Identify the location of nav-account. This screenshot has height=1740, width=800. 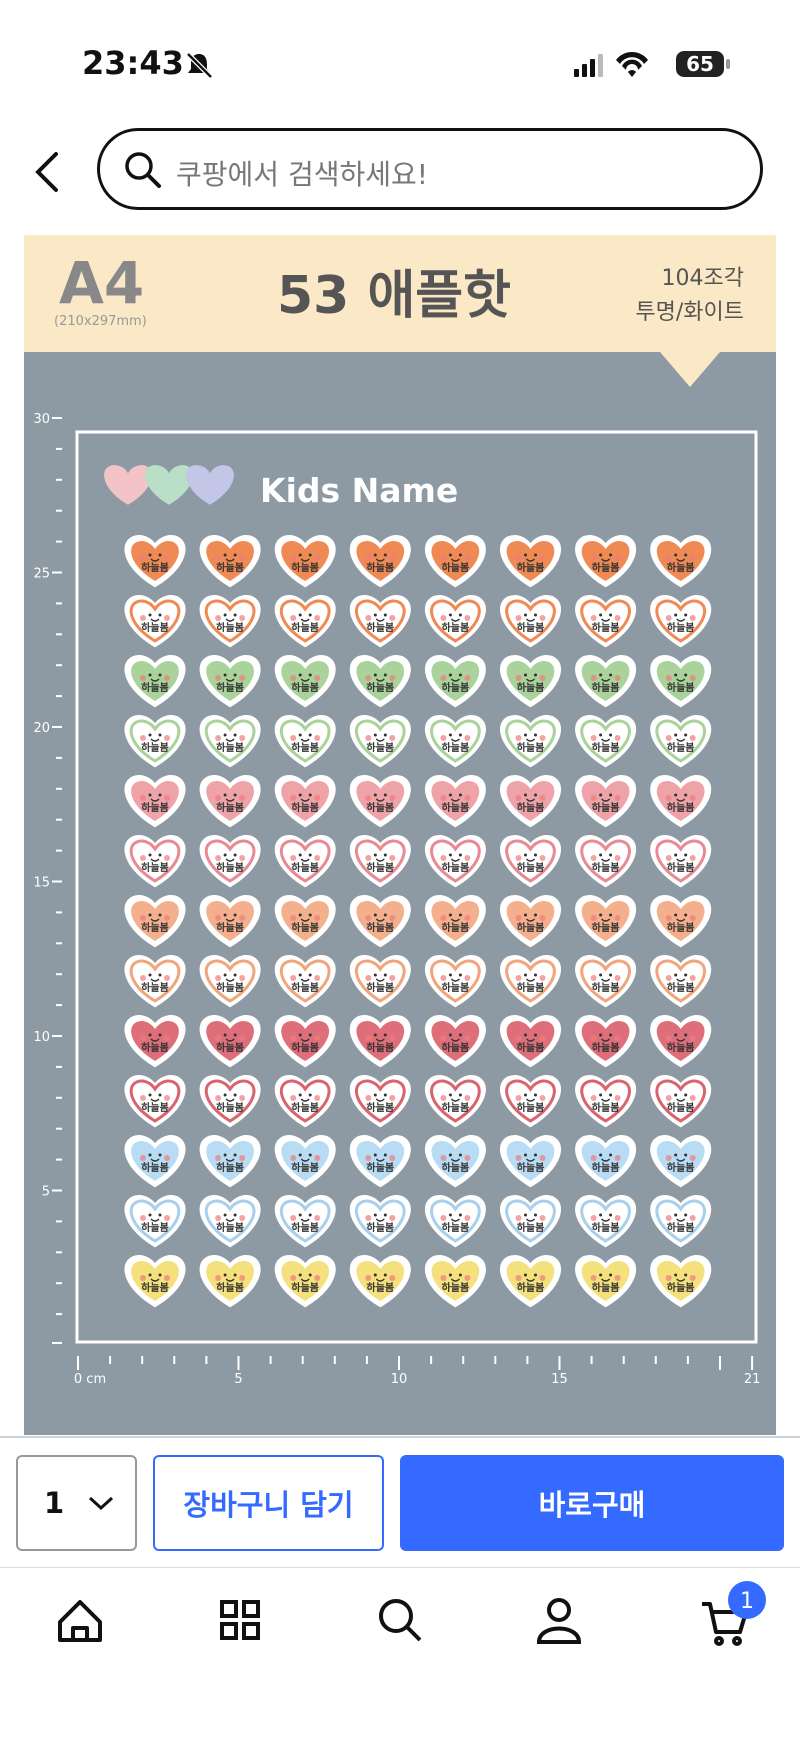
(559, 1621).